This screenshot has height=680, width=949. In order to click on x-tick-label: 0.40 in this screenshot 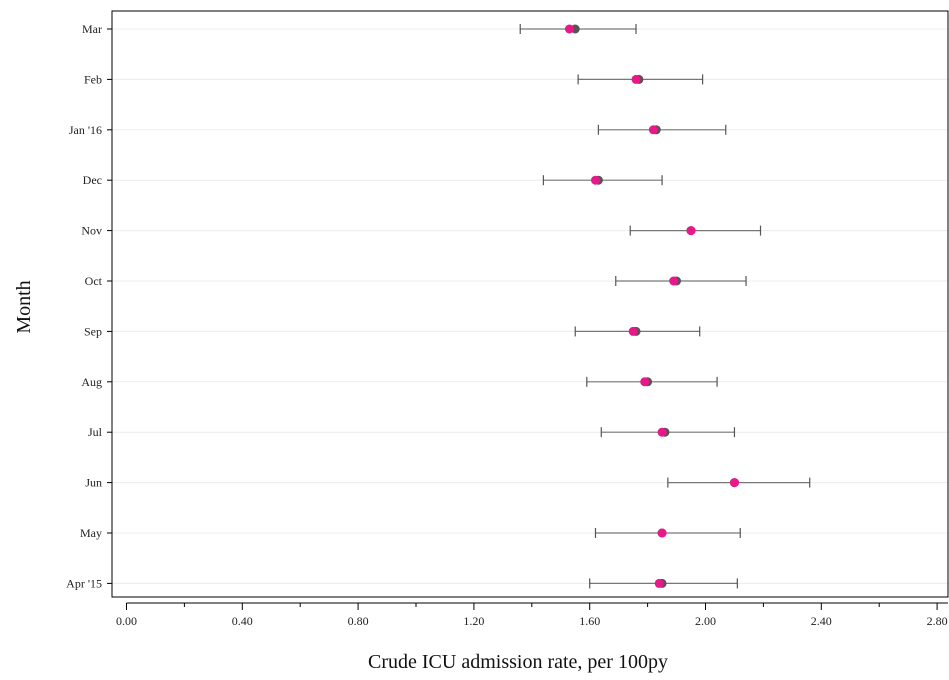, I will do `click(242, 621)`.